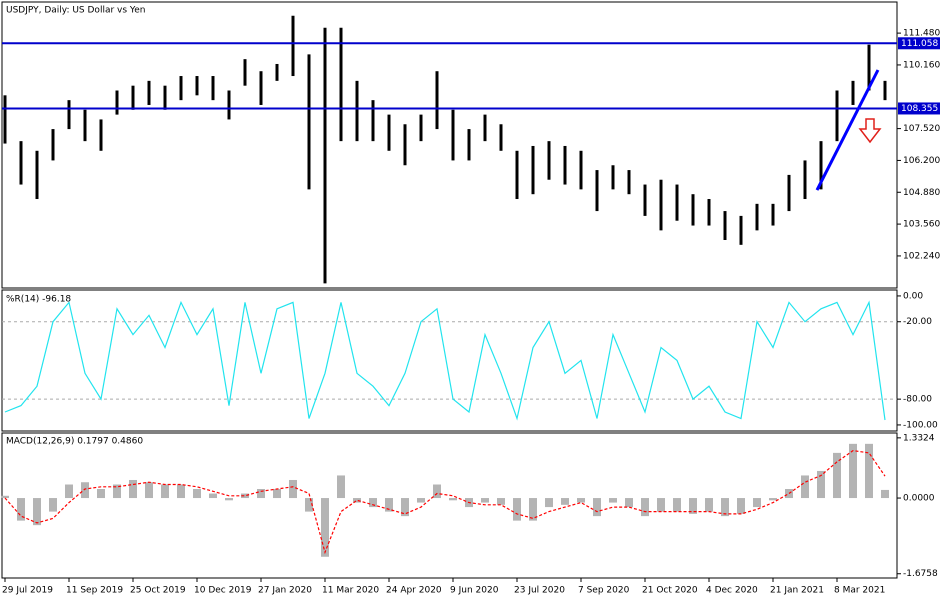 Image resolution: width=950 pixels, height=600 pixels. What do you see at coordinates (74, 442) in the screenshot?
I see `indicator-title: MACD(12,26,9) 0.1797 0.4860` at bounding box center [74, 442].